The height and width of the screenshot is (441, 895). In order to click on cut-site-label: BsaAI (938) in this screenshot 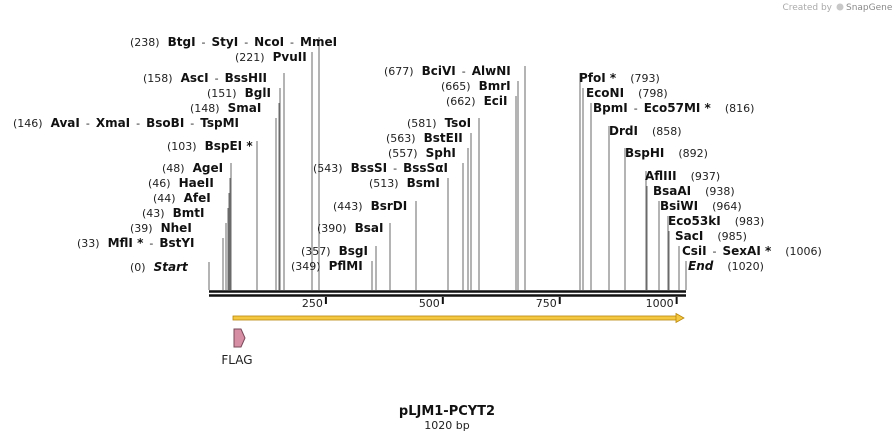, I will do `click(694, 191)`.